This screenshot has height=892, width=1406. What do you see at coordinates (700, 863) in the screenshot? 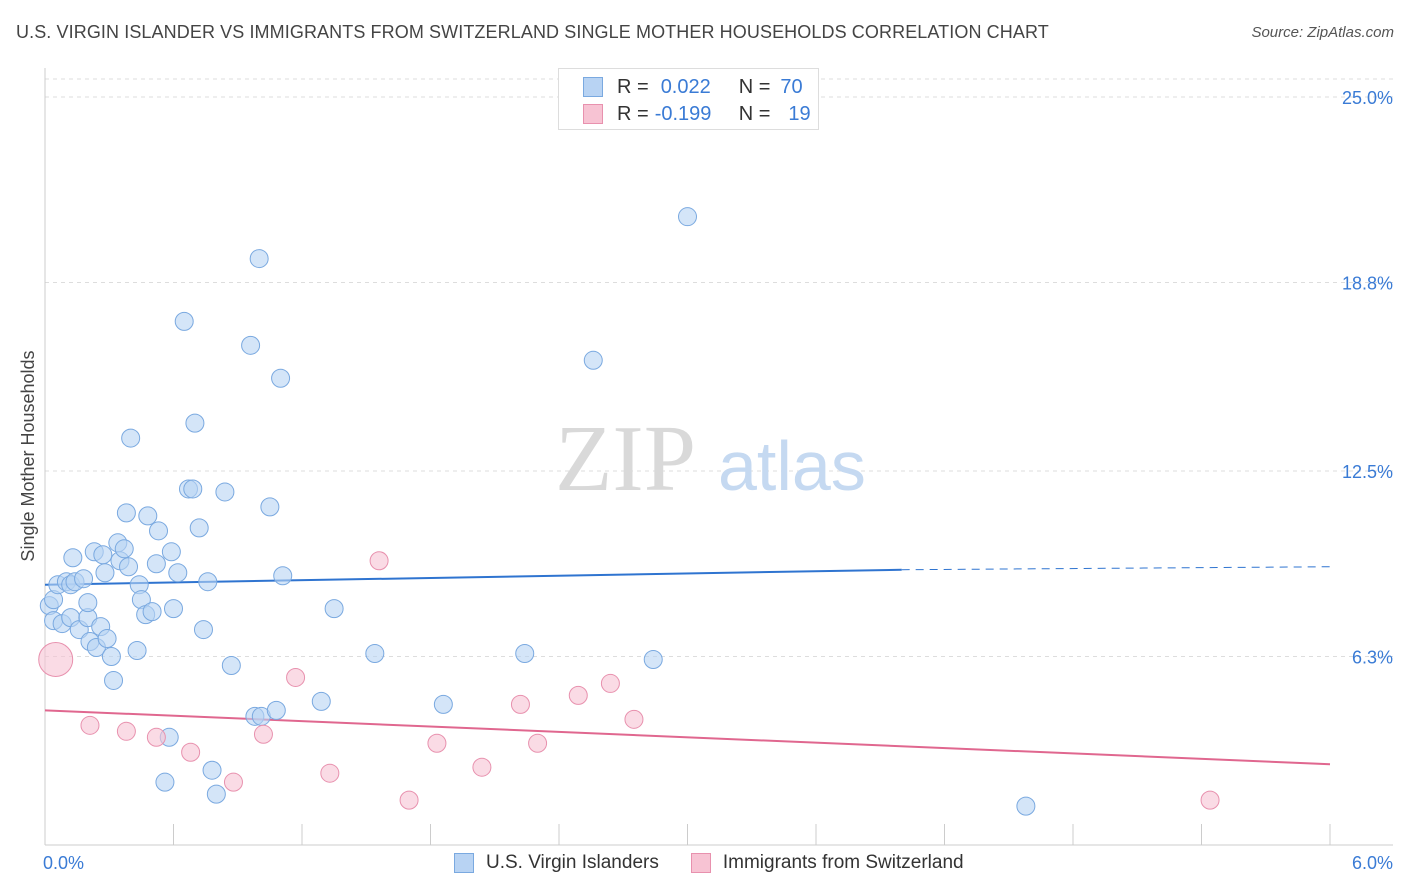
I see `series-swatch-pink` at bounding box center [700, 863].